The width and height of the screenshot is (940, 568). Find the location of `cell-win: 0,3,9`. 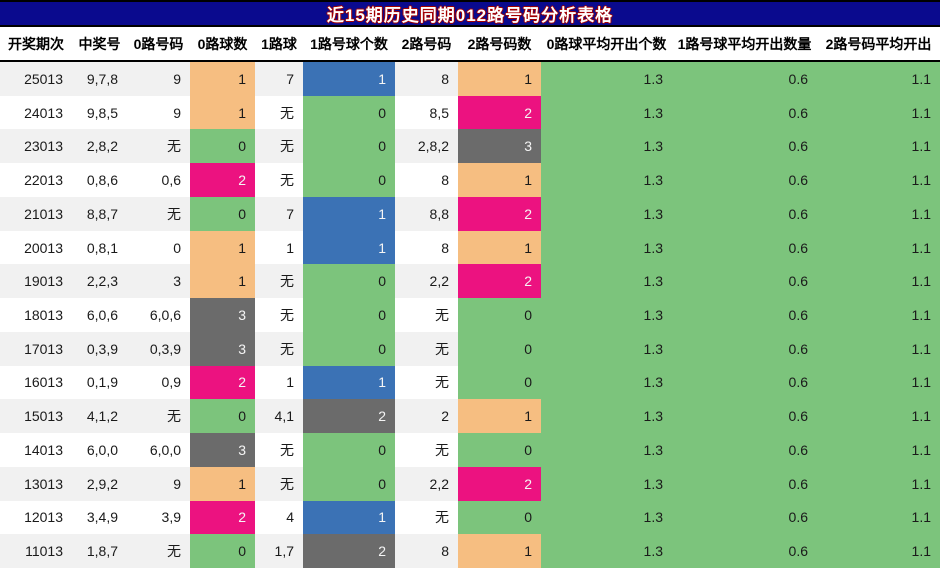

cell-win: 0,3,9 is located at coordinates (102, 348).